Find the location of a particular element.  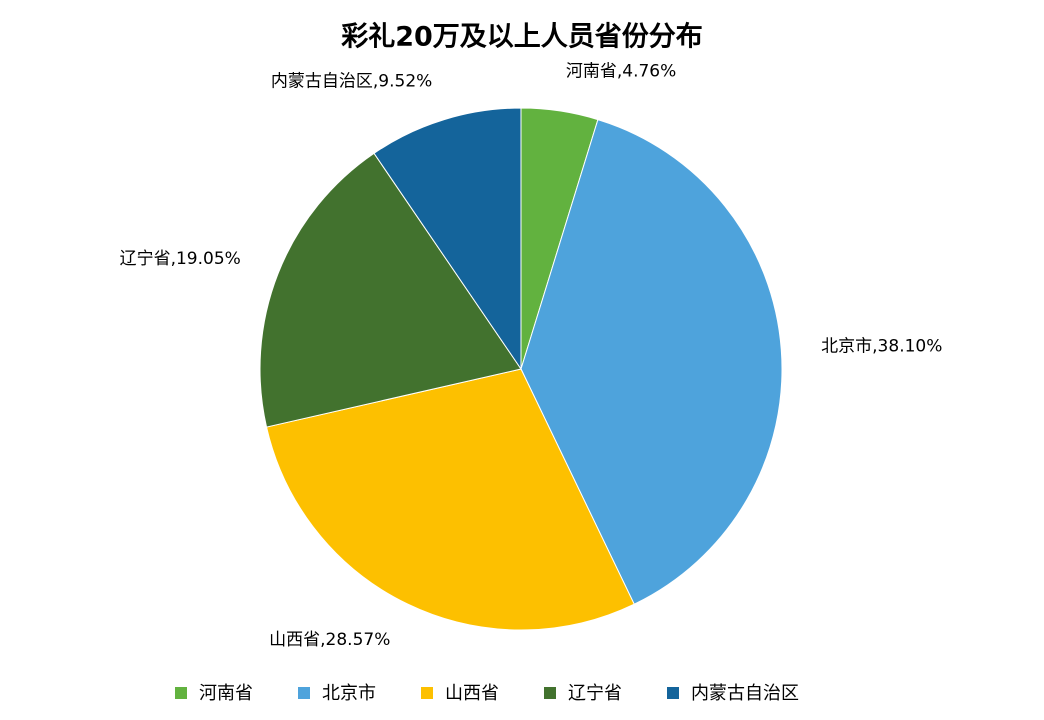

data-label: 内蒙古自治区,9.52% is located at coordinates (351, 81).